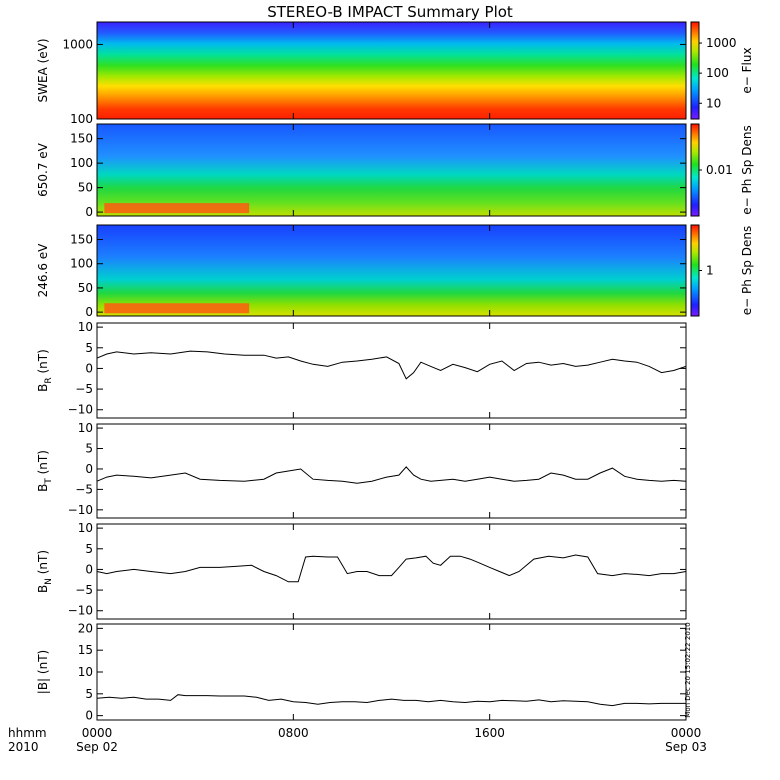 The image size is (780, 780). I want to click on colorbar-tick-label: 1, so click(710, 271).